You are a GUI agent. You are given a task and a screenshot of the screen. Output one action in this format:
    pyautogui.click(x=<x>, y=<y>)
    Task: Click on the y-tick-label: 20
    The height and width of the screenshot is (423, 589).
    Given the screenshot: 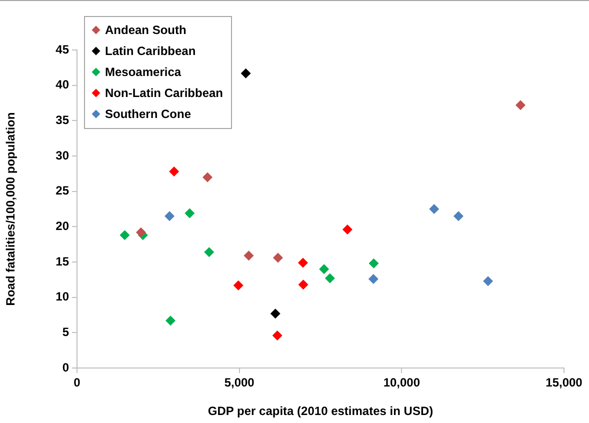 What is the action you would take?
    pyautogui.click(x=63, y=225)
    